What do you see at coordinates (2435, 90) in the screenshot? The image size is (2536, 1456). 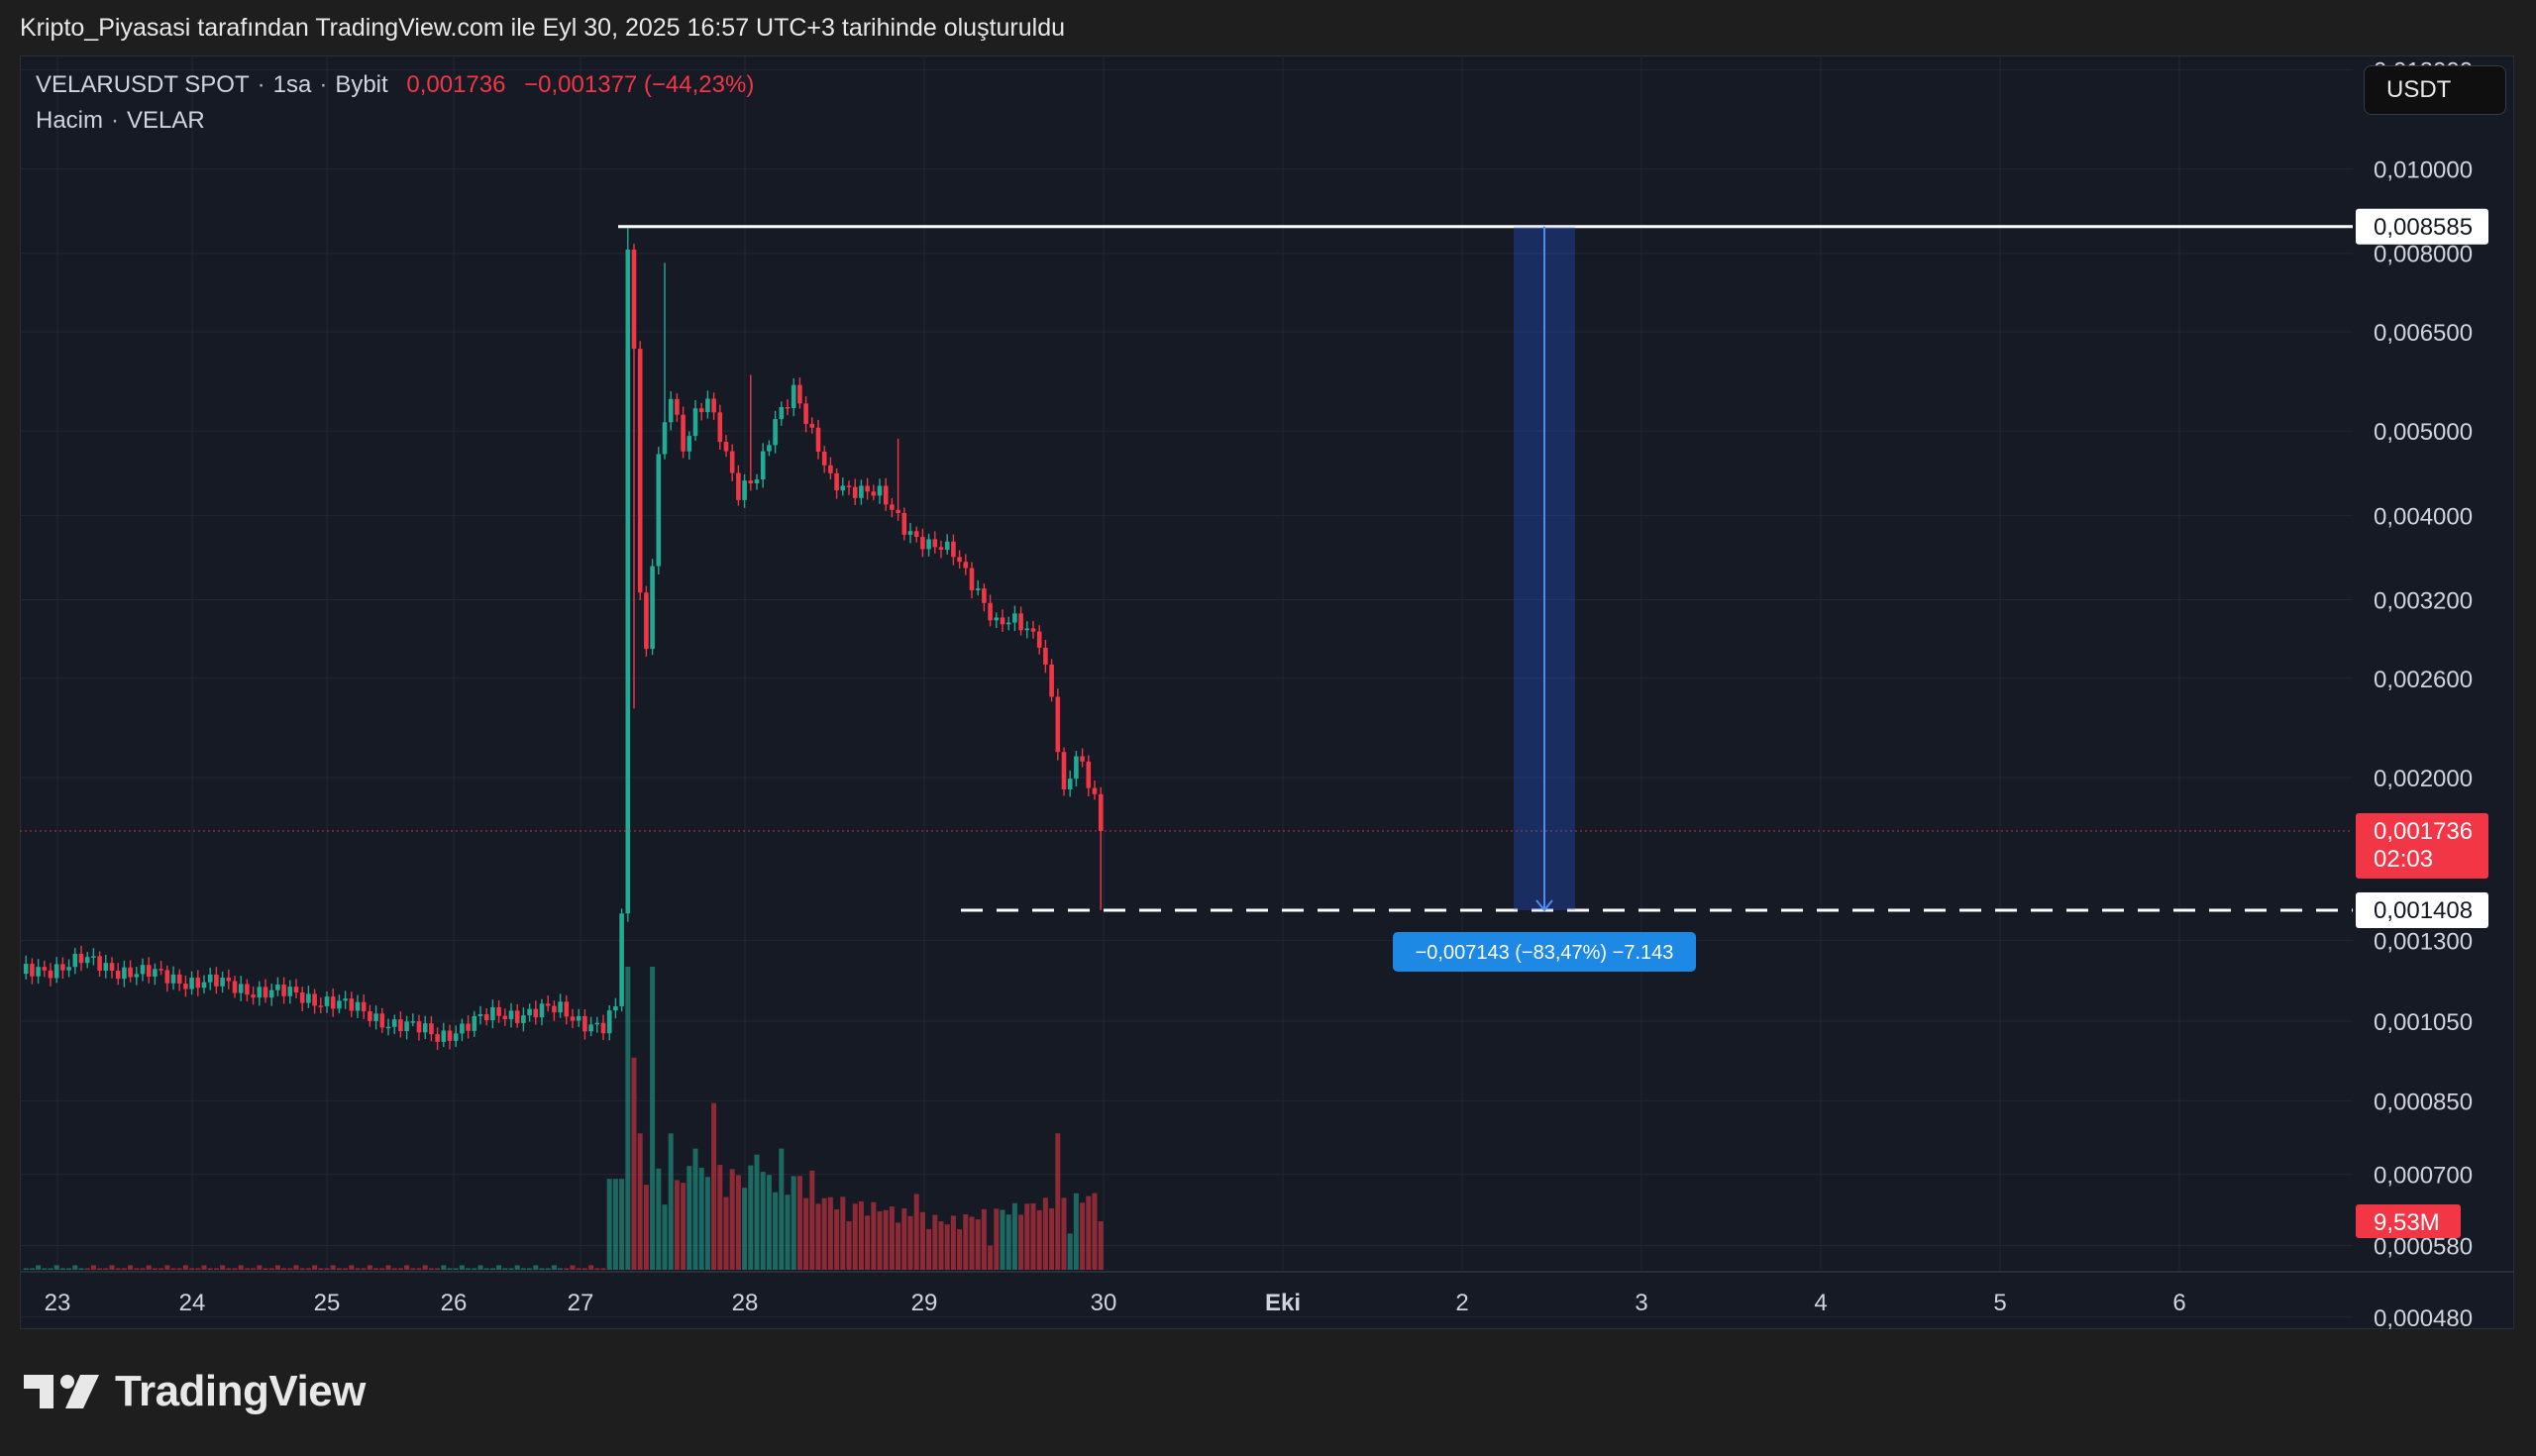 I see `currency-unit-button: USDT` at bounding box center [2435, 90].